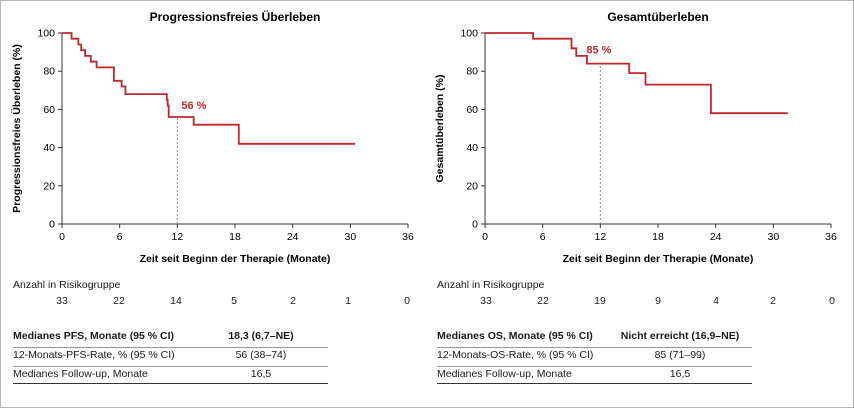  I want to click on stat-value: 56 (38–74), so click(261, 355).